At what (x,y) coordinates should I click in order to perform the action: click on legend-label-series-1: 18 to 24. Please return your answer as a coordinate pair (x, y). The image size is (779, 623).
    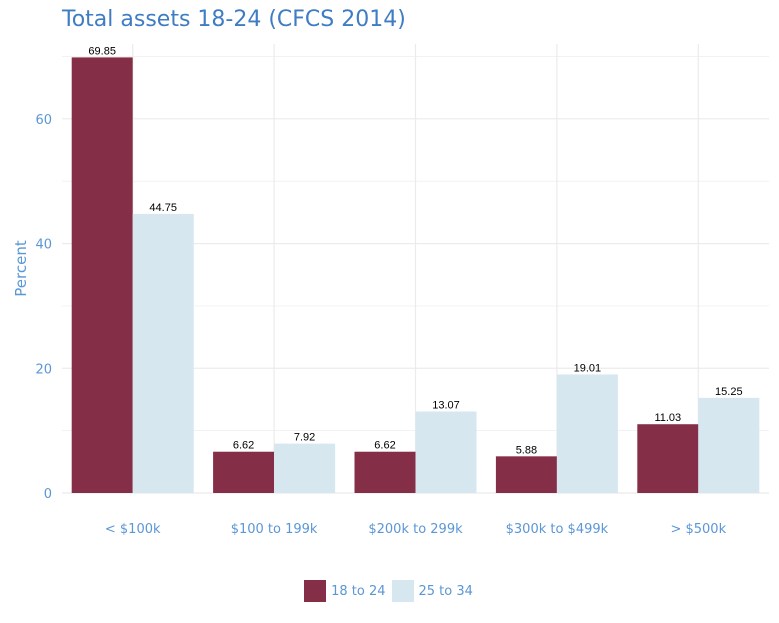
    Looking at the image, I should click on (358, 591).